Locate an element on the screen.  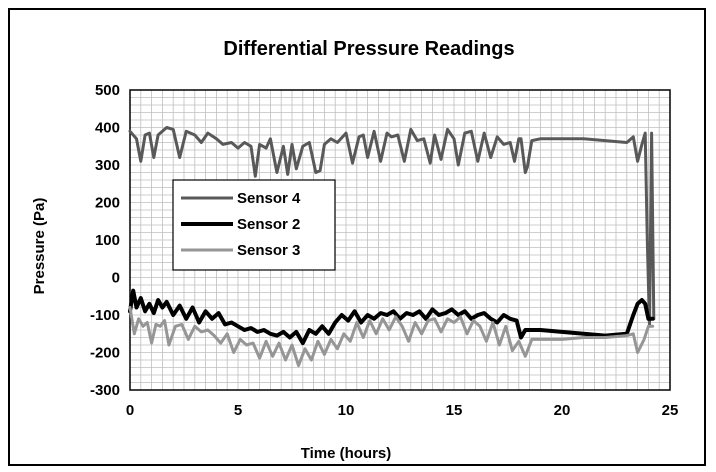
x-tick-label: 25 is located at coordinates (670, 410).